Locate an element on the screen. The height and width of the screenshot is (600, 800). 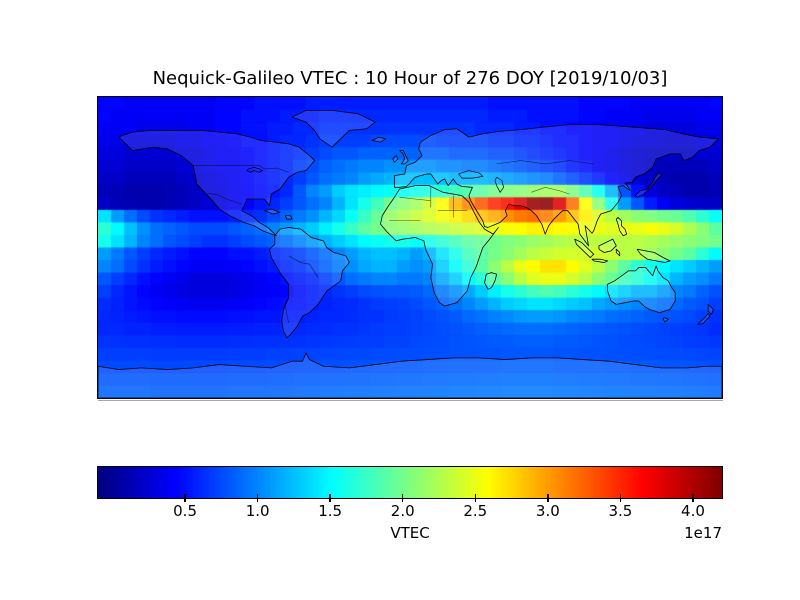
coast-north-america is located at coordinates (217, 182).